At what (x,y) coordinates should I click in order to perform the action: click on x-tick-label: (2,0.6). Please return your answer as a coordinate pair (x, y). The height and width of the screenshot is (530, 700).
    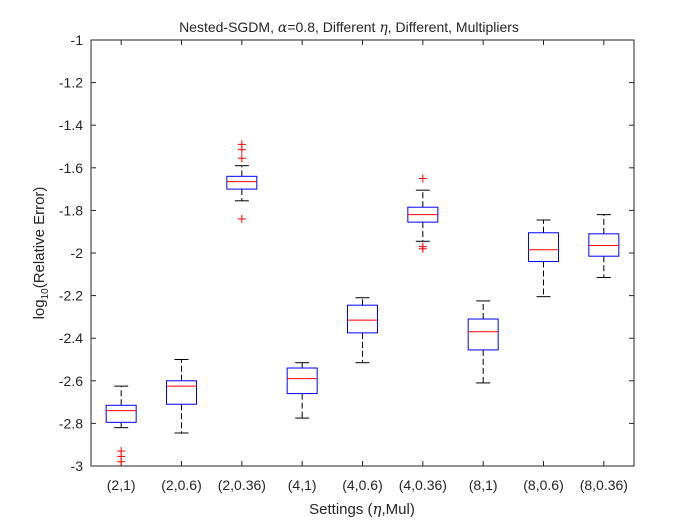
    Looking at the image, I should click on (181, 485).